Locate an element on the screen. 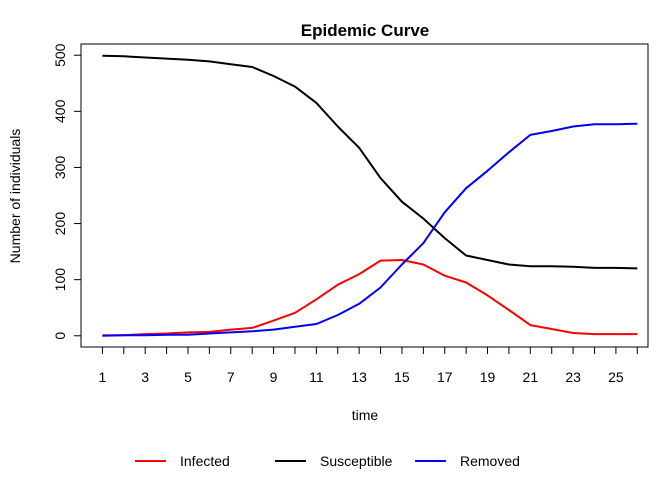 Image resolution: width=672 pixels, height=480 pixels. x-tick-label: 15 is located at coordinates (402, 377).